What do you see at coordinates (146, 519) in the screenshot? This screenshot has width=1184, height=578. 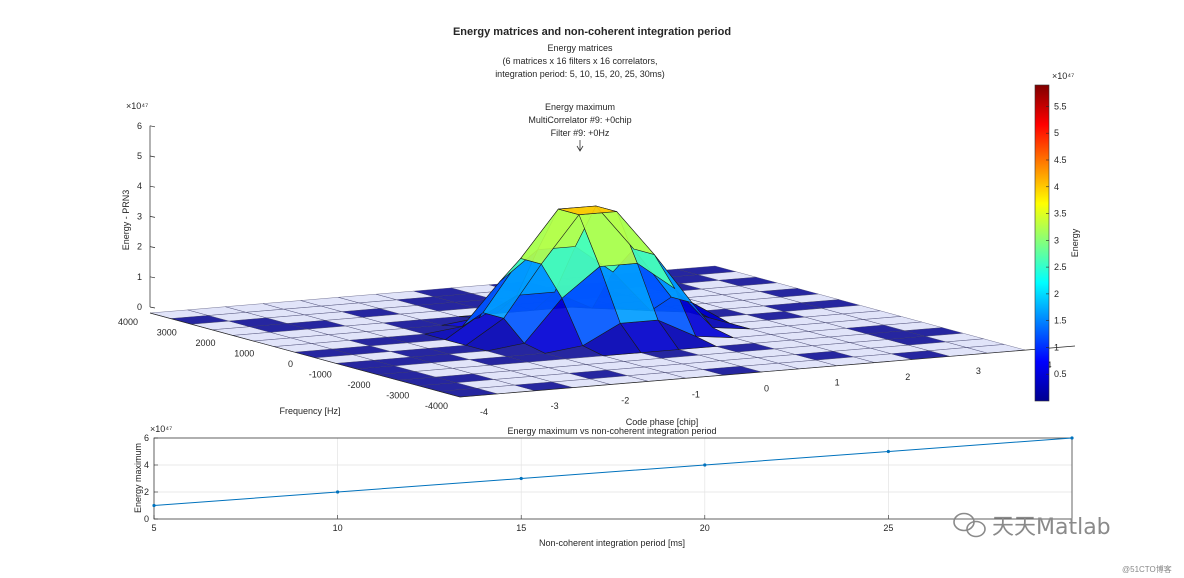 I see `line-y-tick-label: 0` at bounding box center [146, 519].